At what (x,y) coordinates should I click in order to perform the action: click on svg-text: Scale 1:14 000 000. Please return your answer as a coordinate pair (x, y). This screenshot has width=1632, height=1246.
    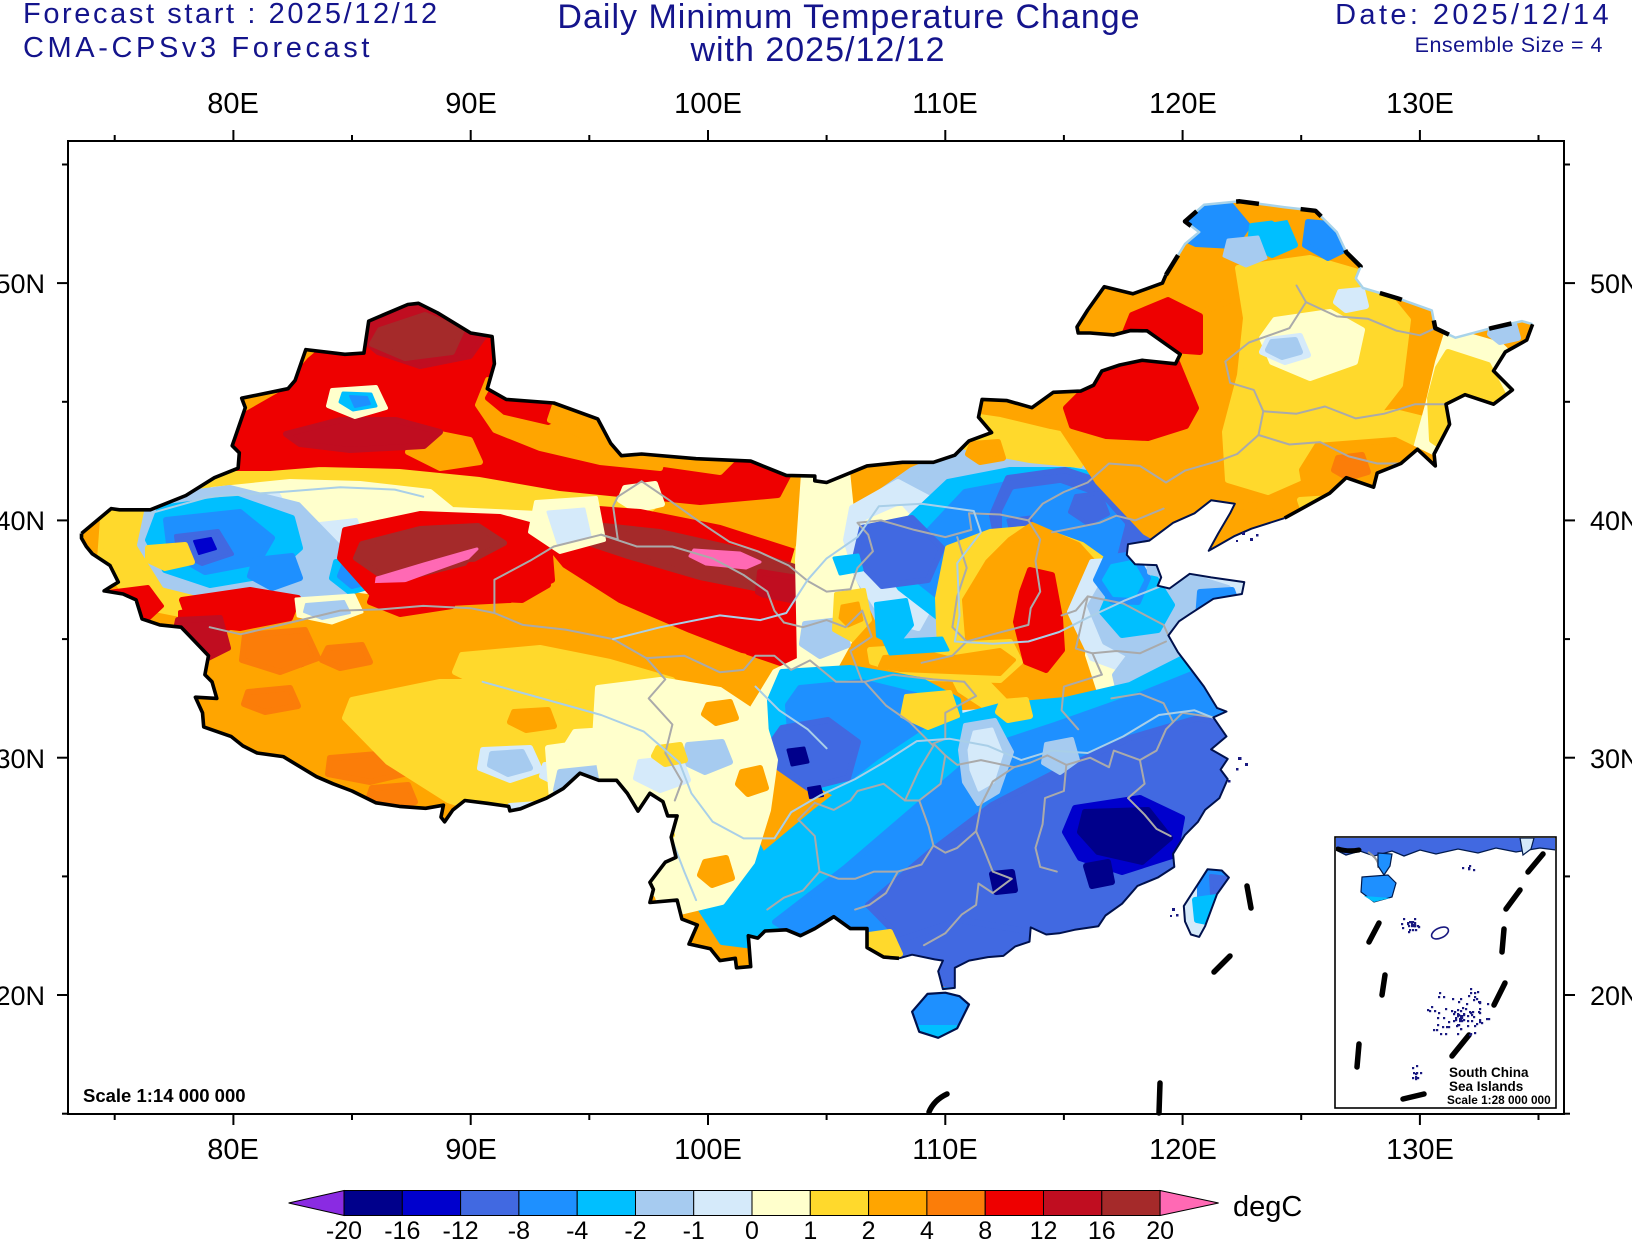
    Looking at the image, I should click on (164, 1095).